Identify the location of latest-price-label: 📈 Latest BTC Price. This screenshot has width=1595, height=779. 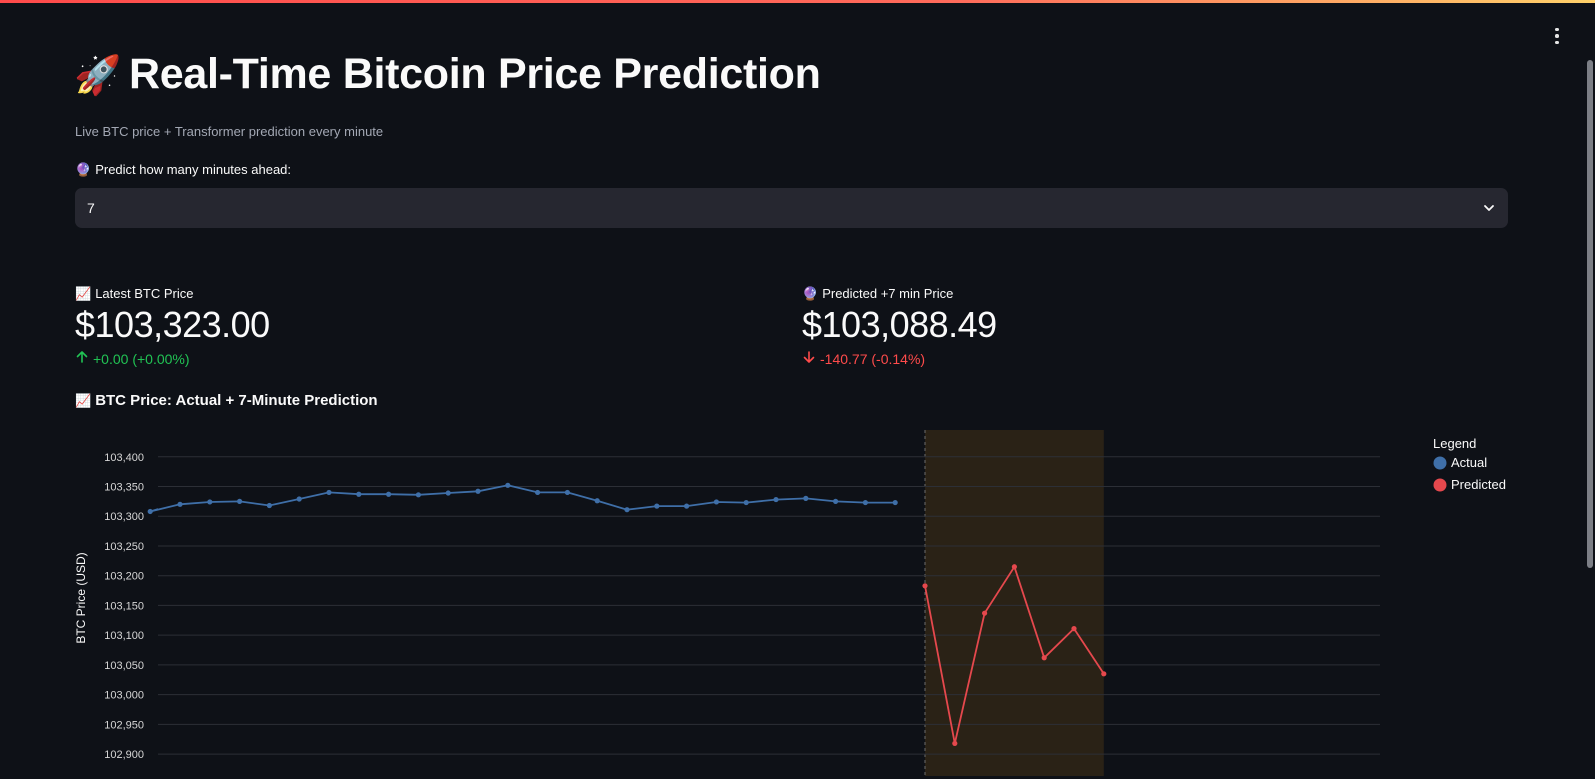
(172, 294).